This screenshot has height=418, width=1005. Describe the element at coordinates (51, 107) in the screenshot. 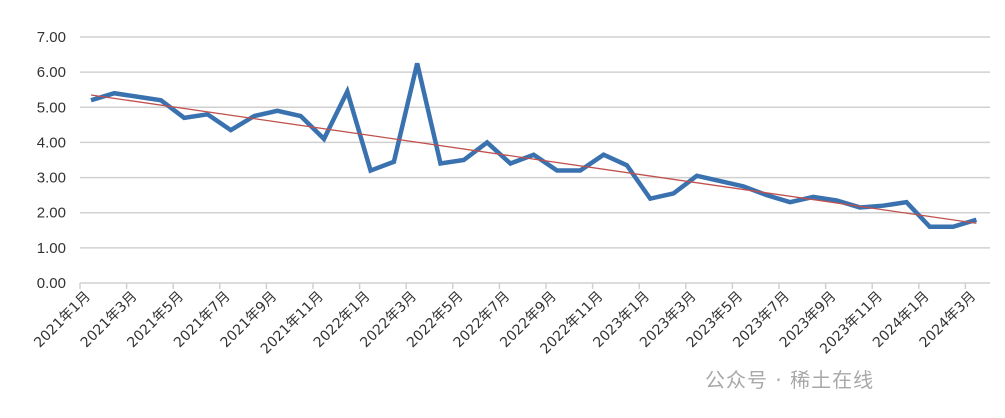

I see `y-tick-label: 5.00` at that location.